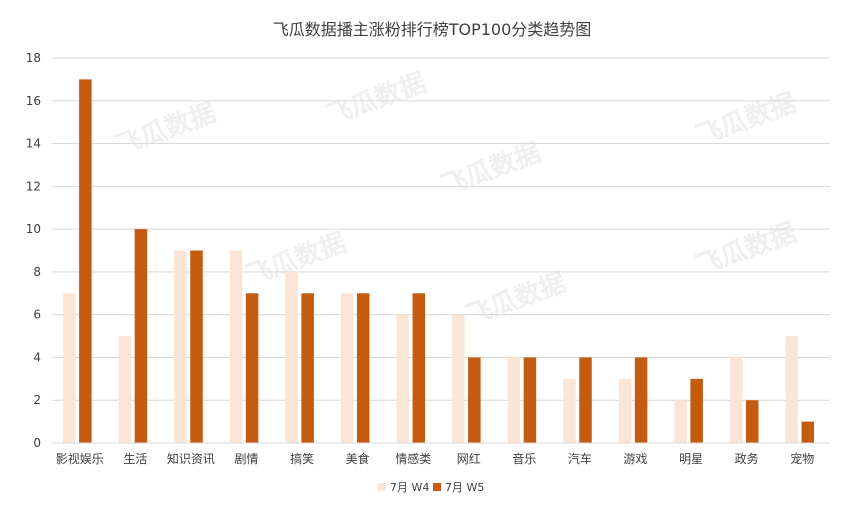  Describe the element at coordinates (246, 459) in the screenshot. I see `x-category-label: 剧情` at that location.